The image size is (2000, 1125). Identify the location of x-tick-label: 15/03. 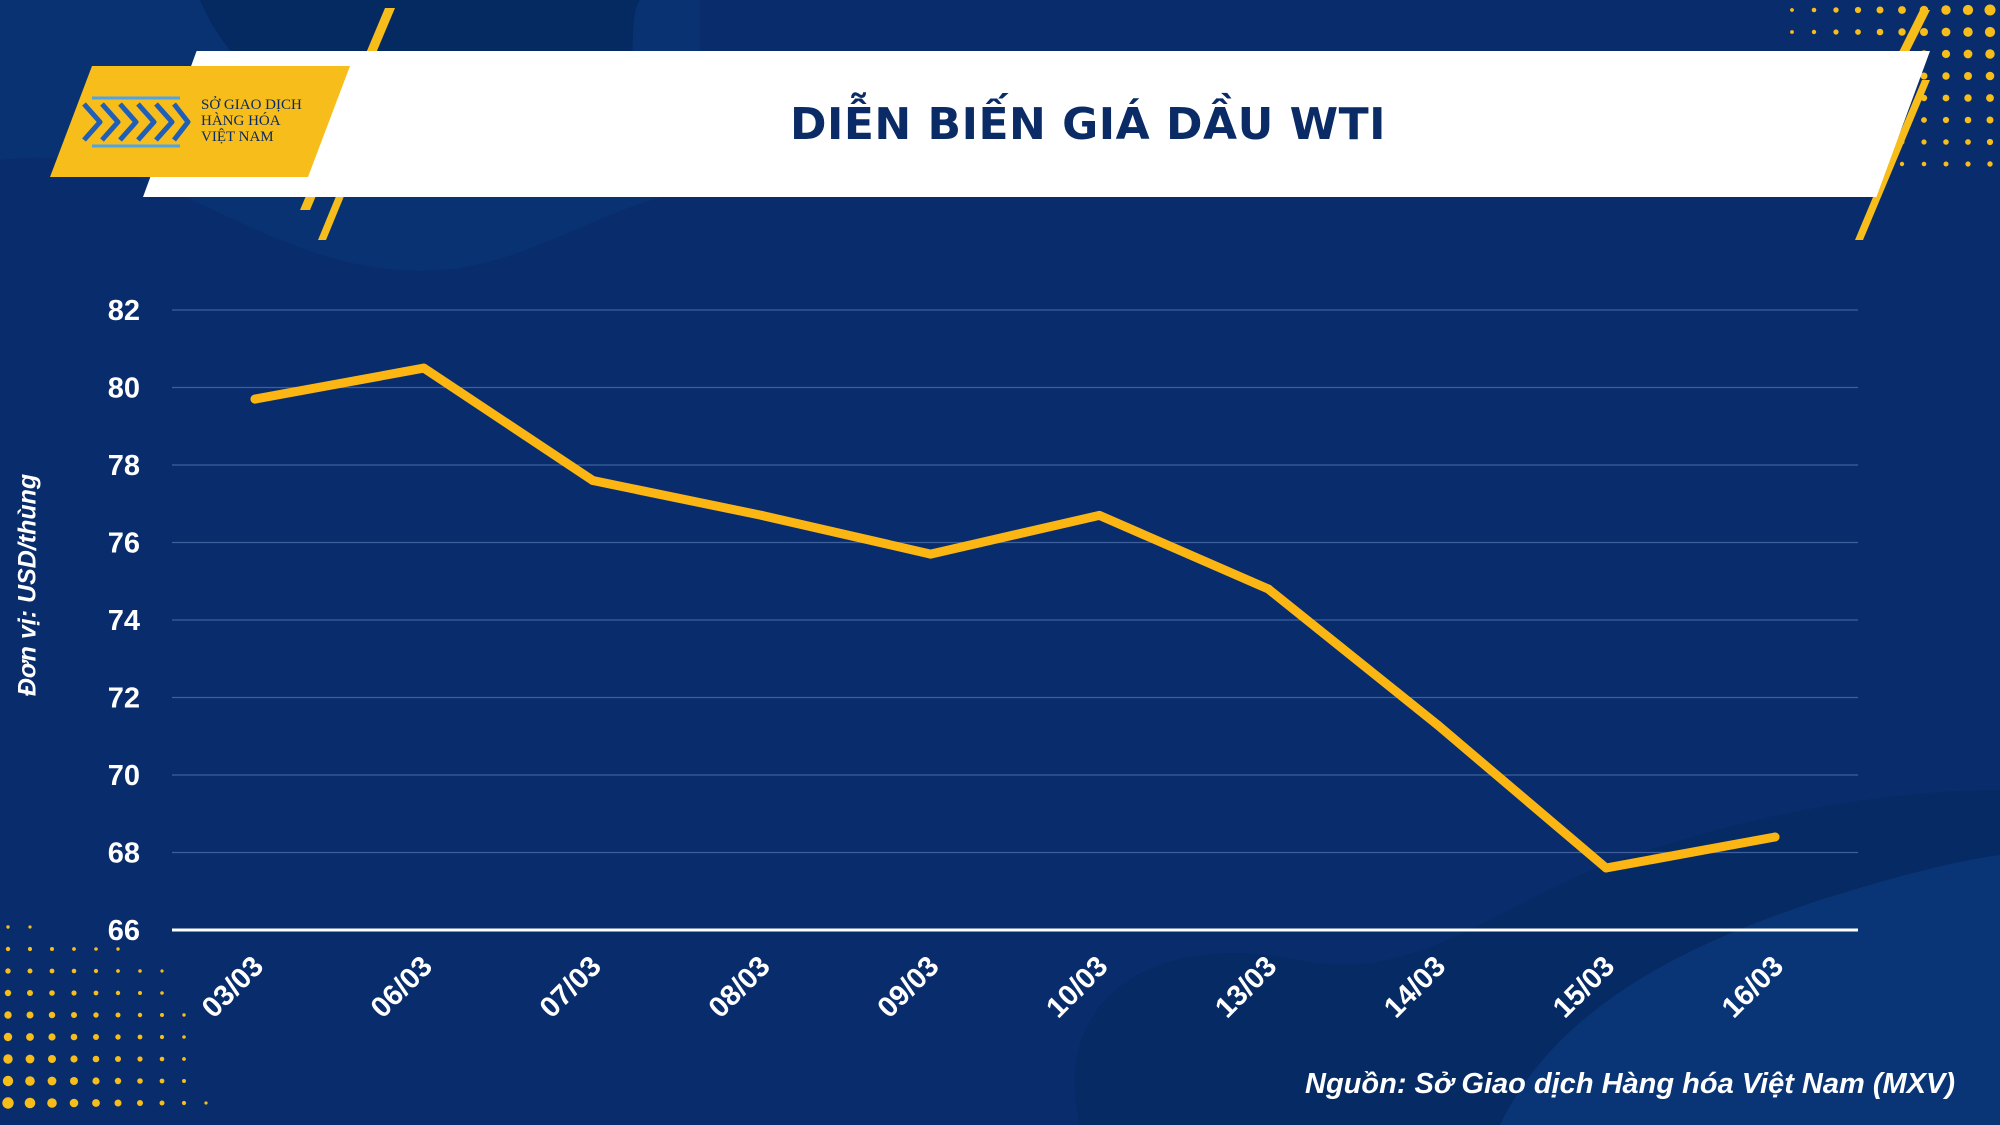
(1584, 987).